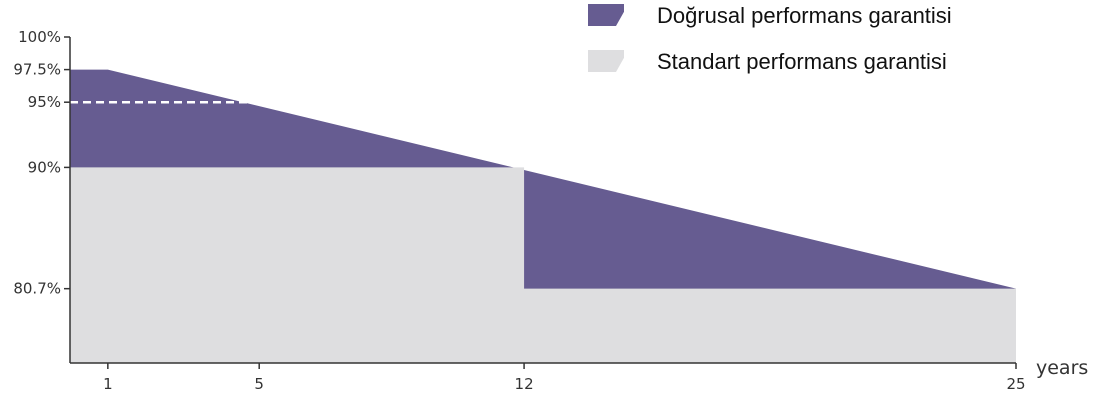  Describe the element at coordinates (524, 384) in the screenshot. I see `x-tick-label: 12` at that location.